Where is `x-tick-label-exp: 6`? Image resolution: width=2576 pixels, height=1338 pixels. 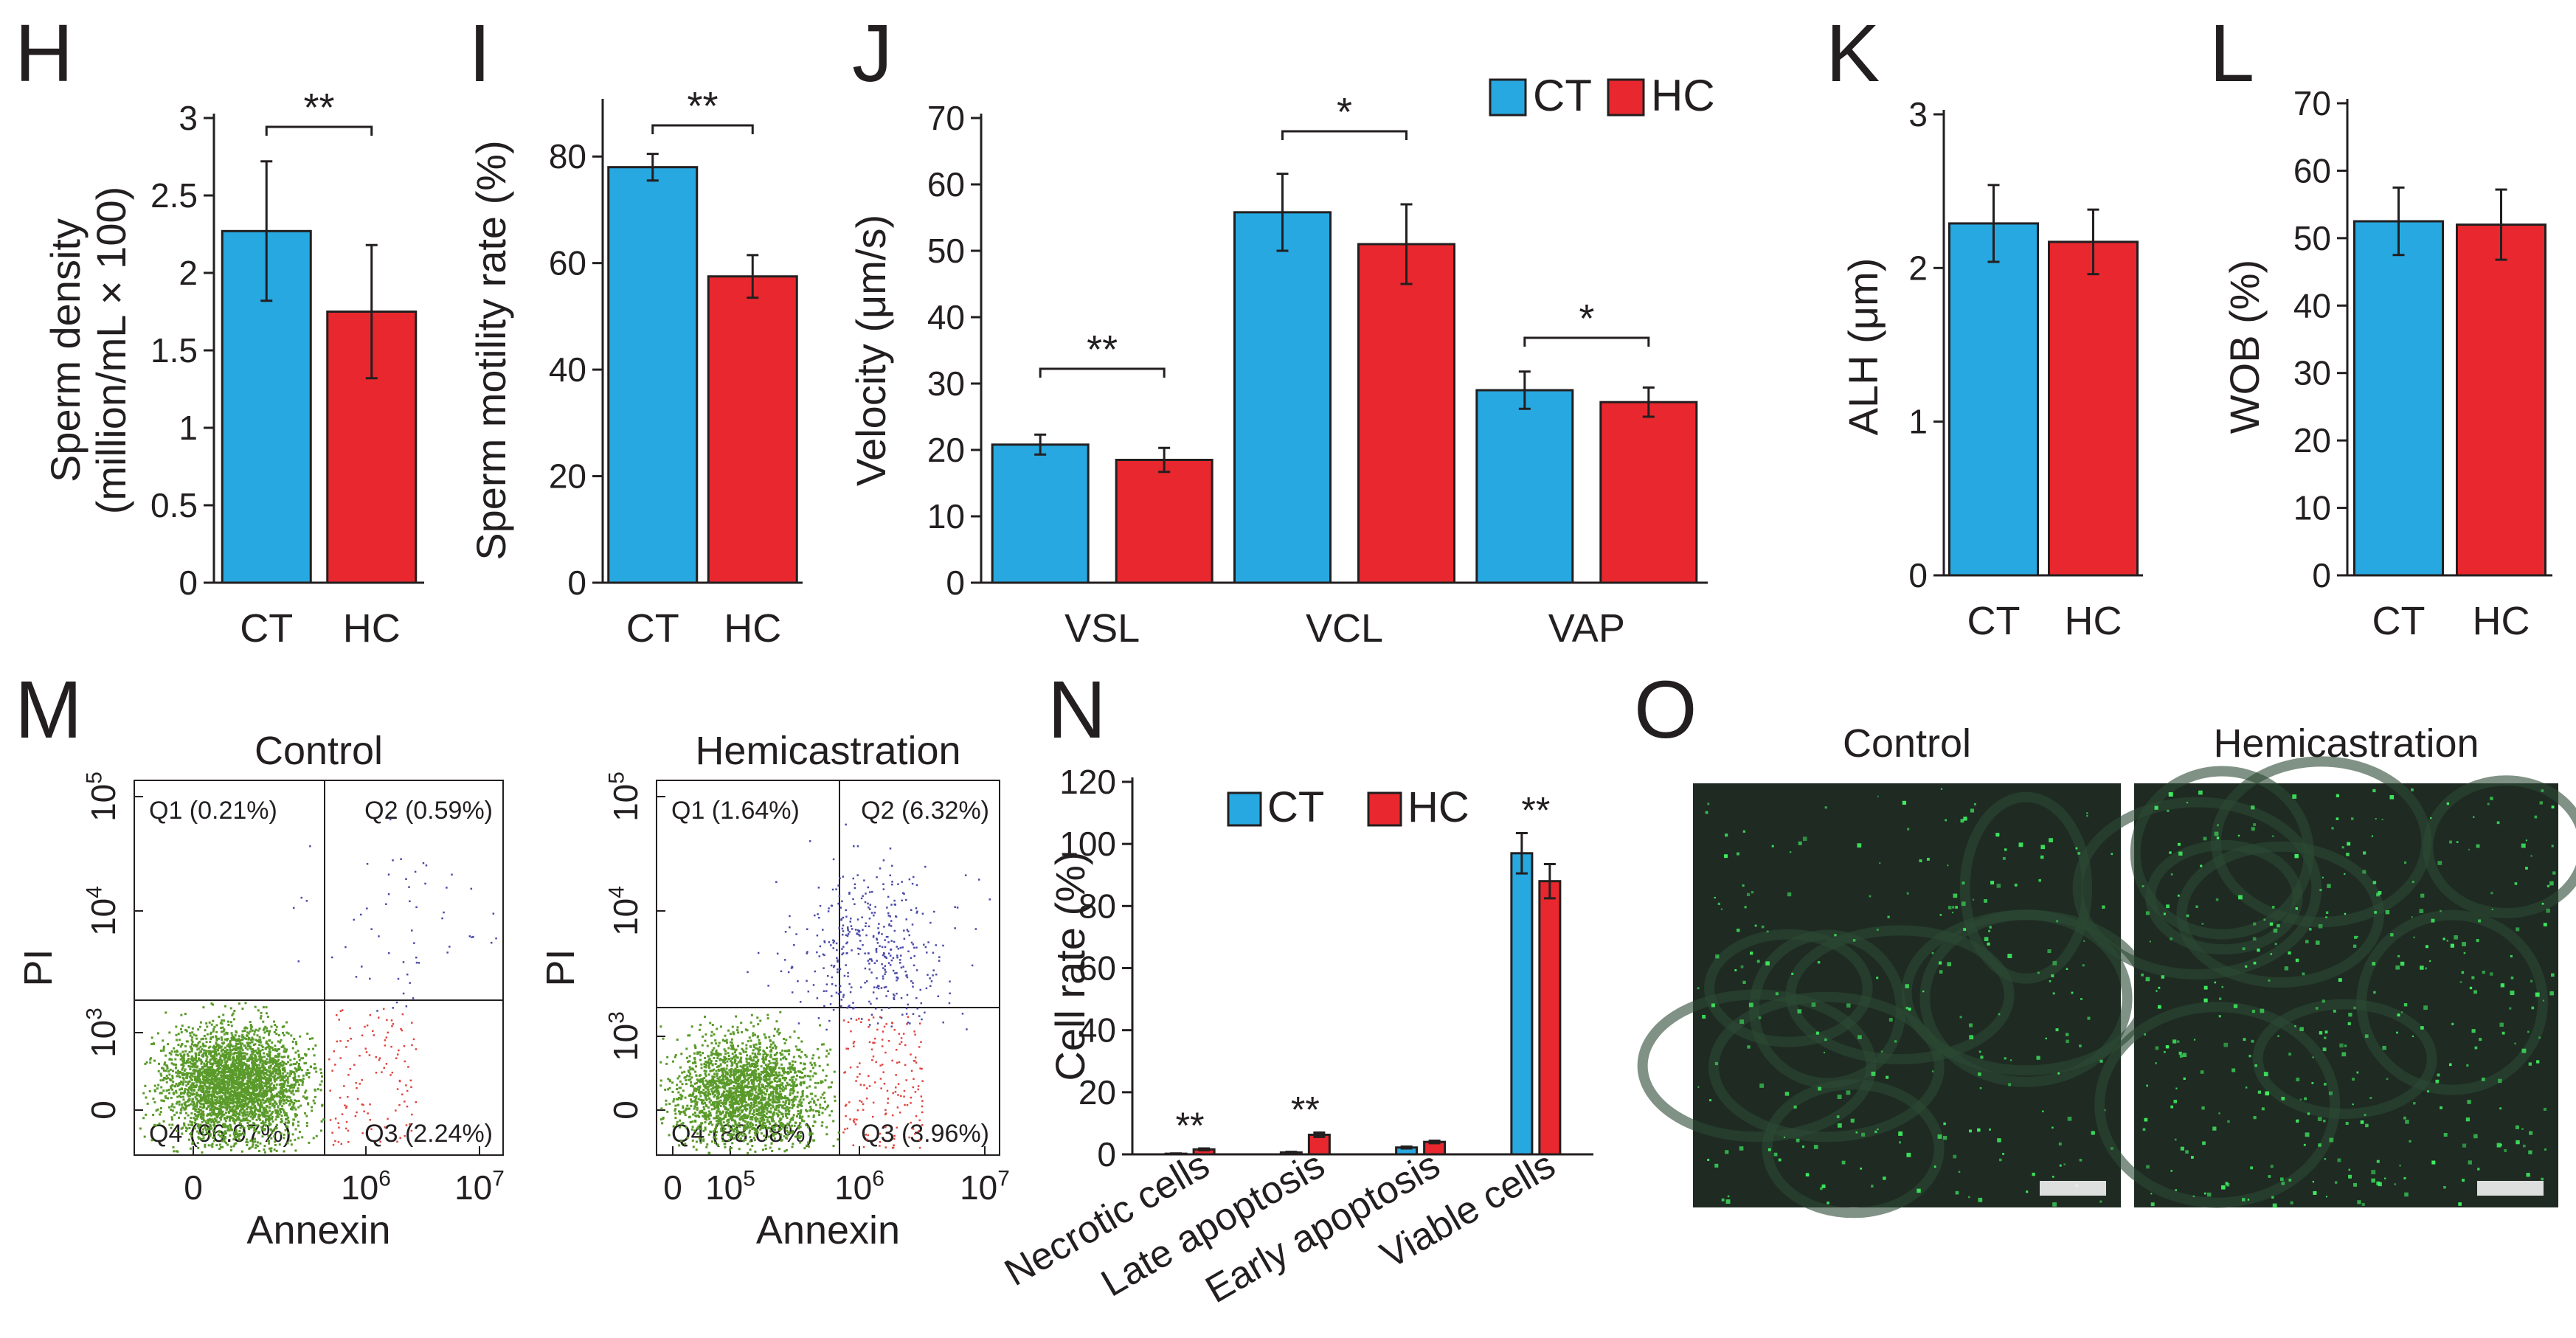
x-tick-label-exp: 6 is located at coordinates (385, 1179).